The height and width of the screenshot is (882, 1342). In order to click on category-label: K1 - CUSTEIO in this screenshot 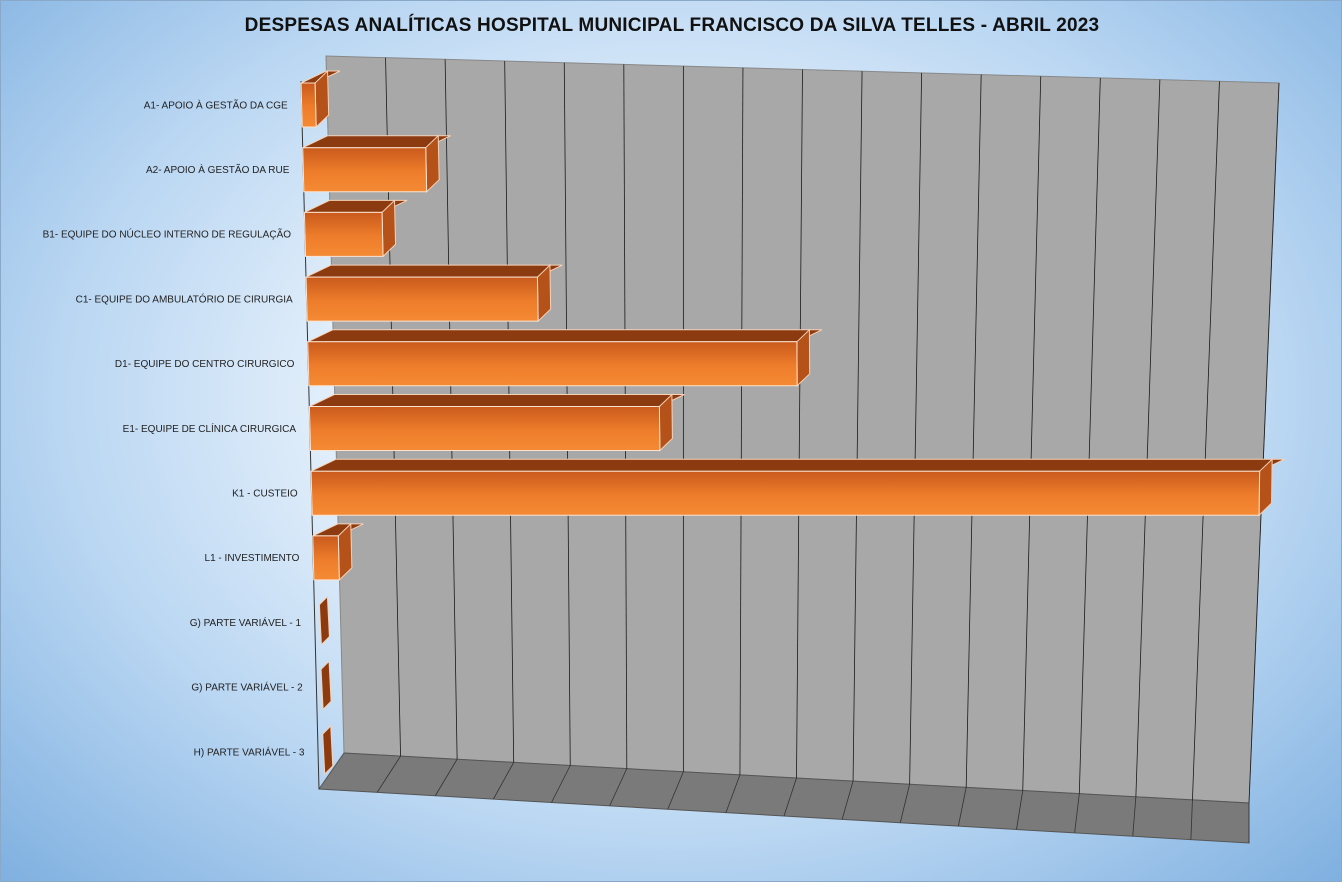, I will do `click(265, 493)`.